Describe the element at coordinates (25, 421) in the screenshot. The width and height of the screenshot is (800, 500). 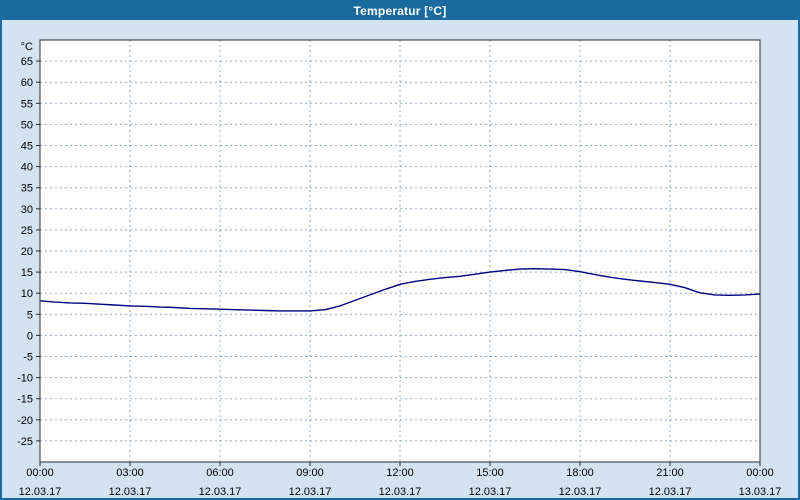
I see `y-tick-label: -20` at that location.